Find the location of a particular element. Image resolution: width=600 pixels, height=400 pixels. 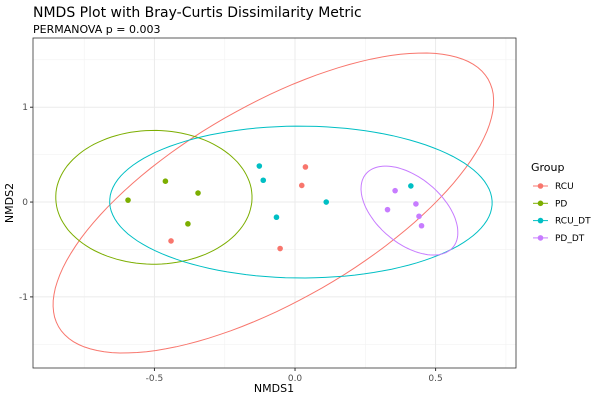

legend-title: Group is located at coordinates (548, 167).